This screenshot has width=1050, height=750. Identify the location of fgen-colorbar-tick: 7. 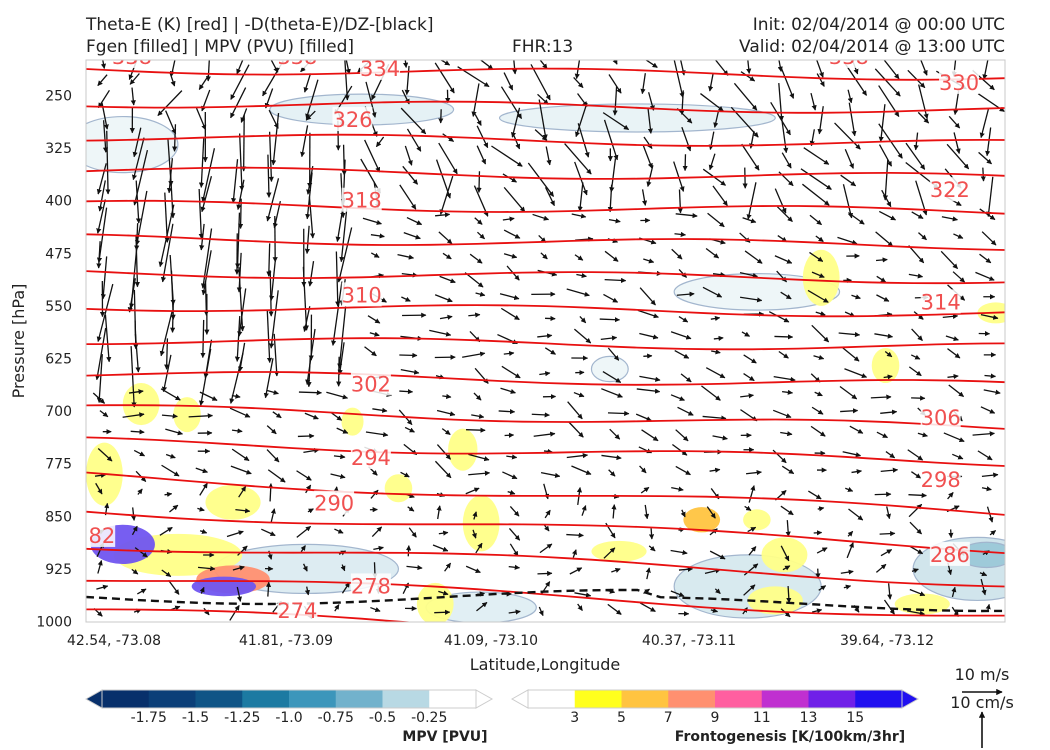
(668, 718).